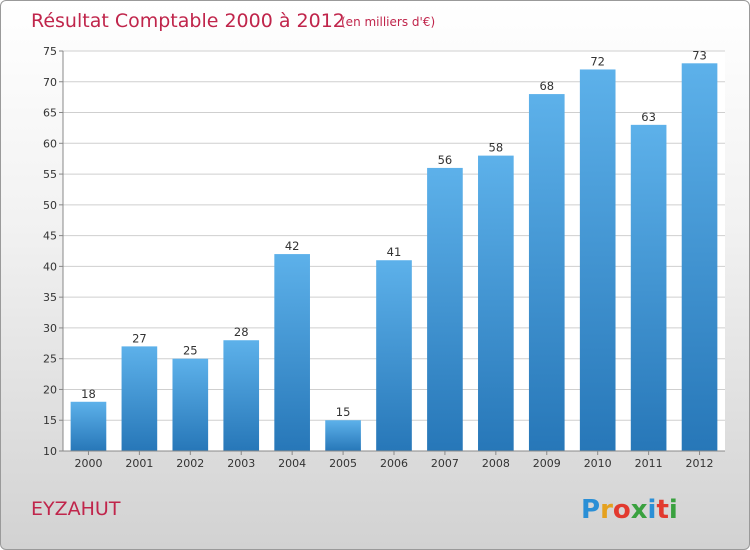  I want to click on commune-name: EYZAHUT, so click(76, 509).